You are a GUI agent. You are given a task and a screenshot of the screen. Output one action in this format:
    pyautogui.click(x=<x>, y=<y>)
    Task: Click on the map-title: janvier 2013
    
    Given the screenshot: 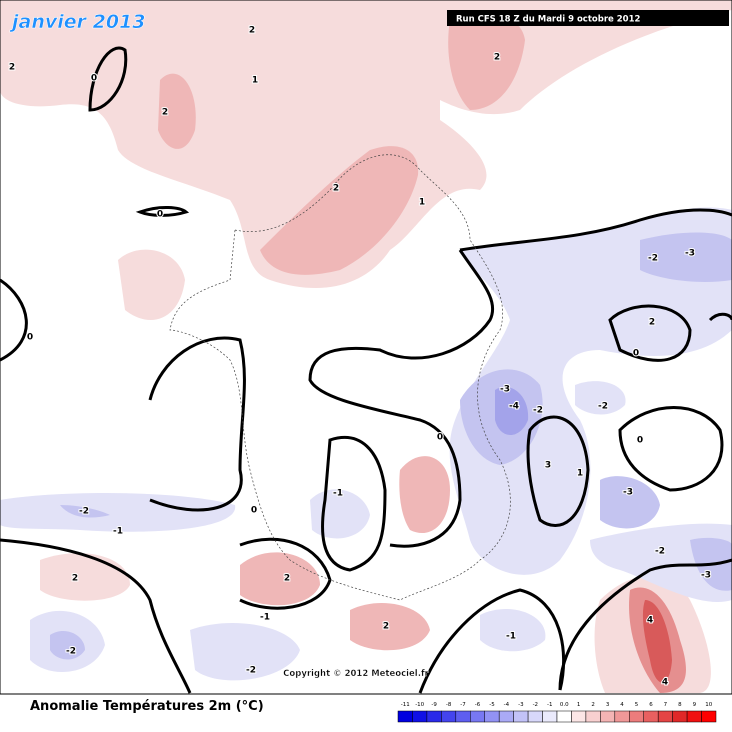 What is the action you would take?
    pyautogui.click(x=77, y=22)
    